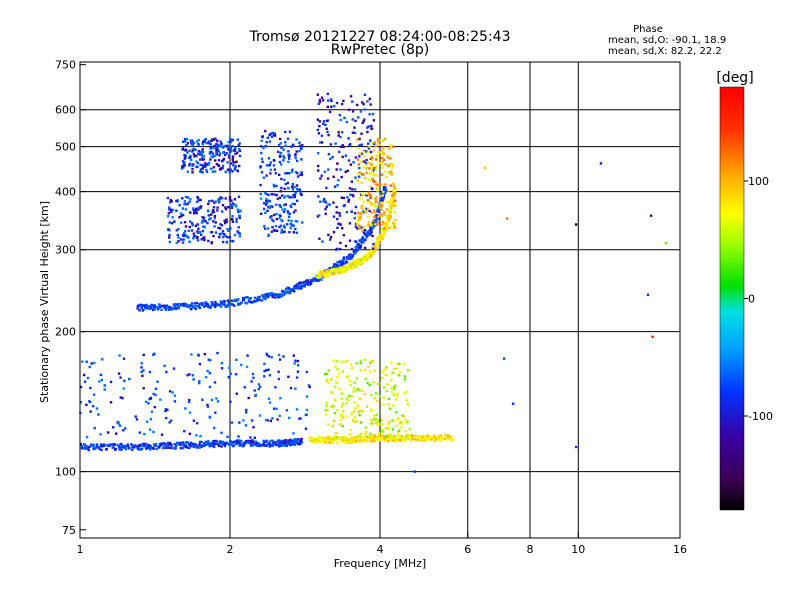  I want to click on y-tick-label: 100, so click(65, 472).